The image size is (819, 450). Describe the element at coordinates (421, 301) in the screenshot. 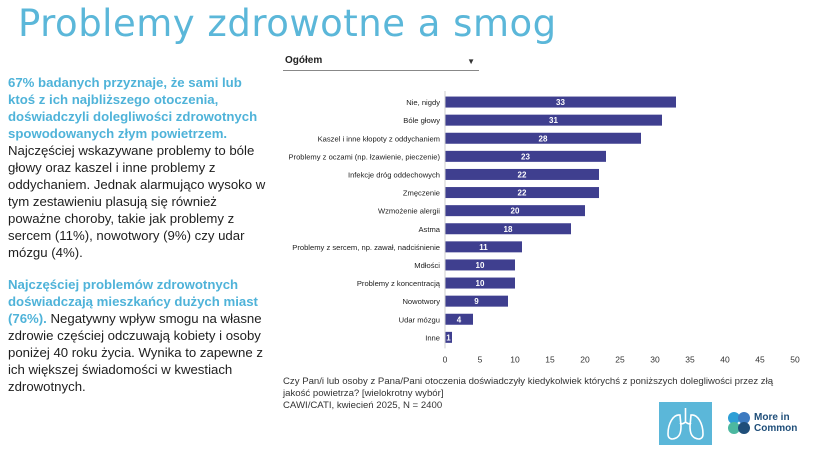

I see `category-label: Nowotwory` at that location.